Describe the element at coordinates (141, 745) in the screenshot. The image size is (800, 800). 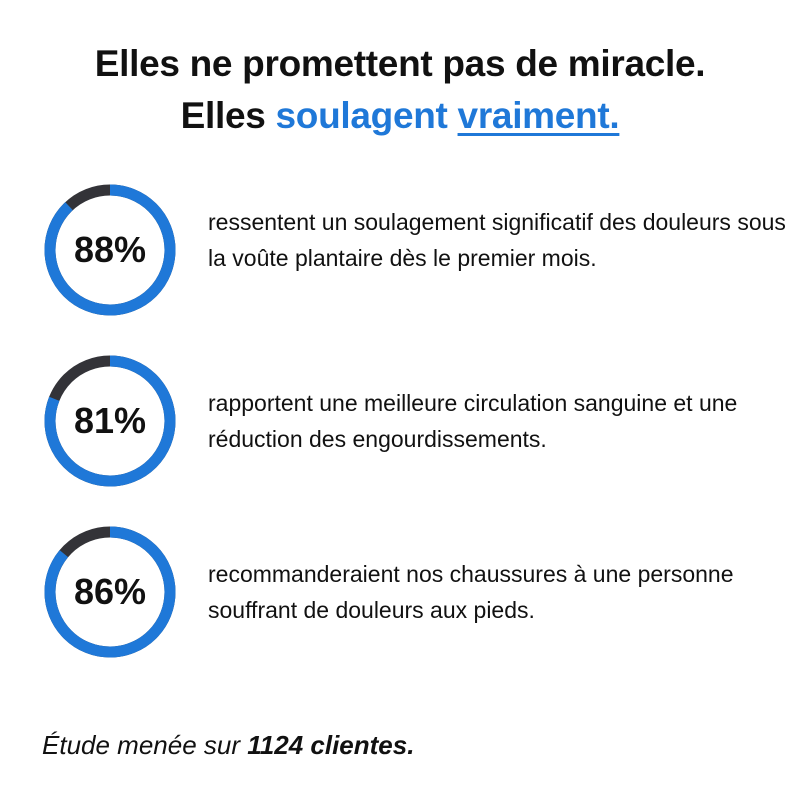
I see `footnote-prefix: Étude menée sur` at that location.